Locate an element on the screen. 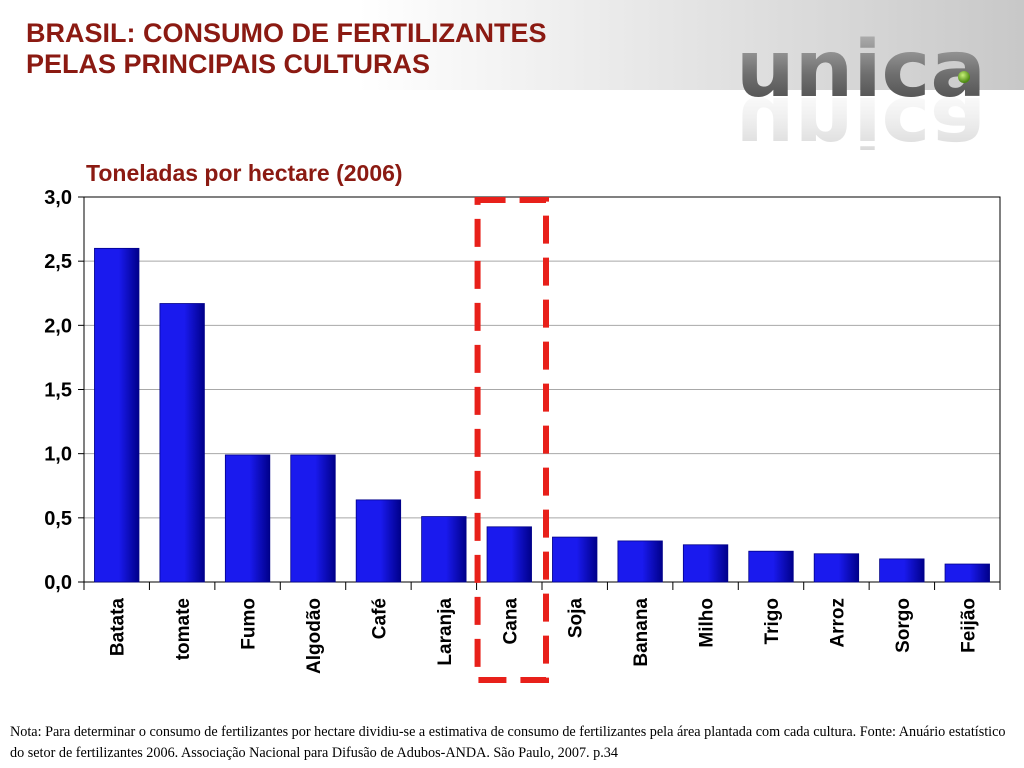 This screenshot has height=768, width=1024. x-tick-label: Sorgo is located at coordinates (903, 625).